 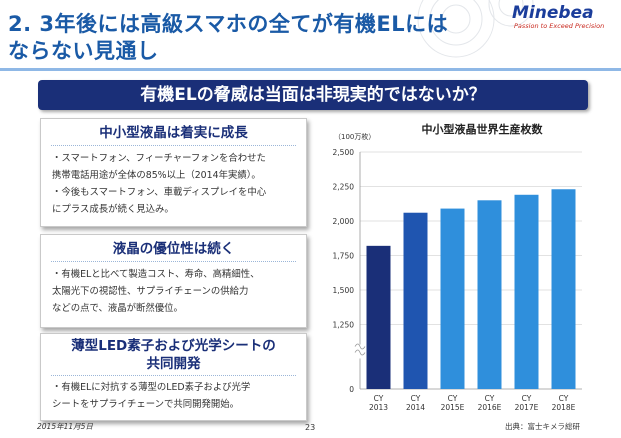 What do you see at coordinates (313, 95) in the screenshot?
I see `headline-banner: 有機ELの脅威は当面は非現実的ではないか？` at bounding box center [313, 95].